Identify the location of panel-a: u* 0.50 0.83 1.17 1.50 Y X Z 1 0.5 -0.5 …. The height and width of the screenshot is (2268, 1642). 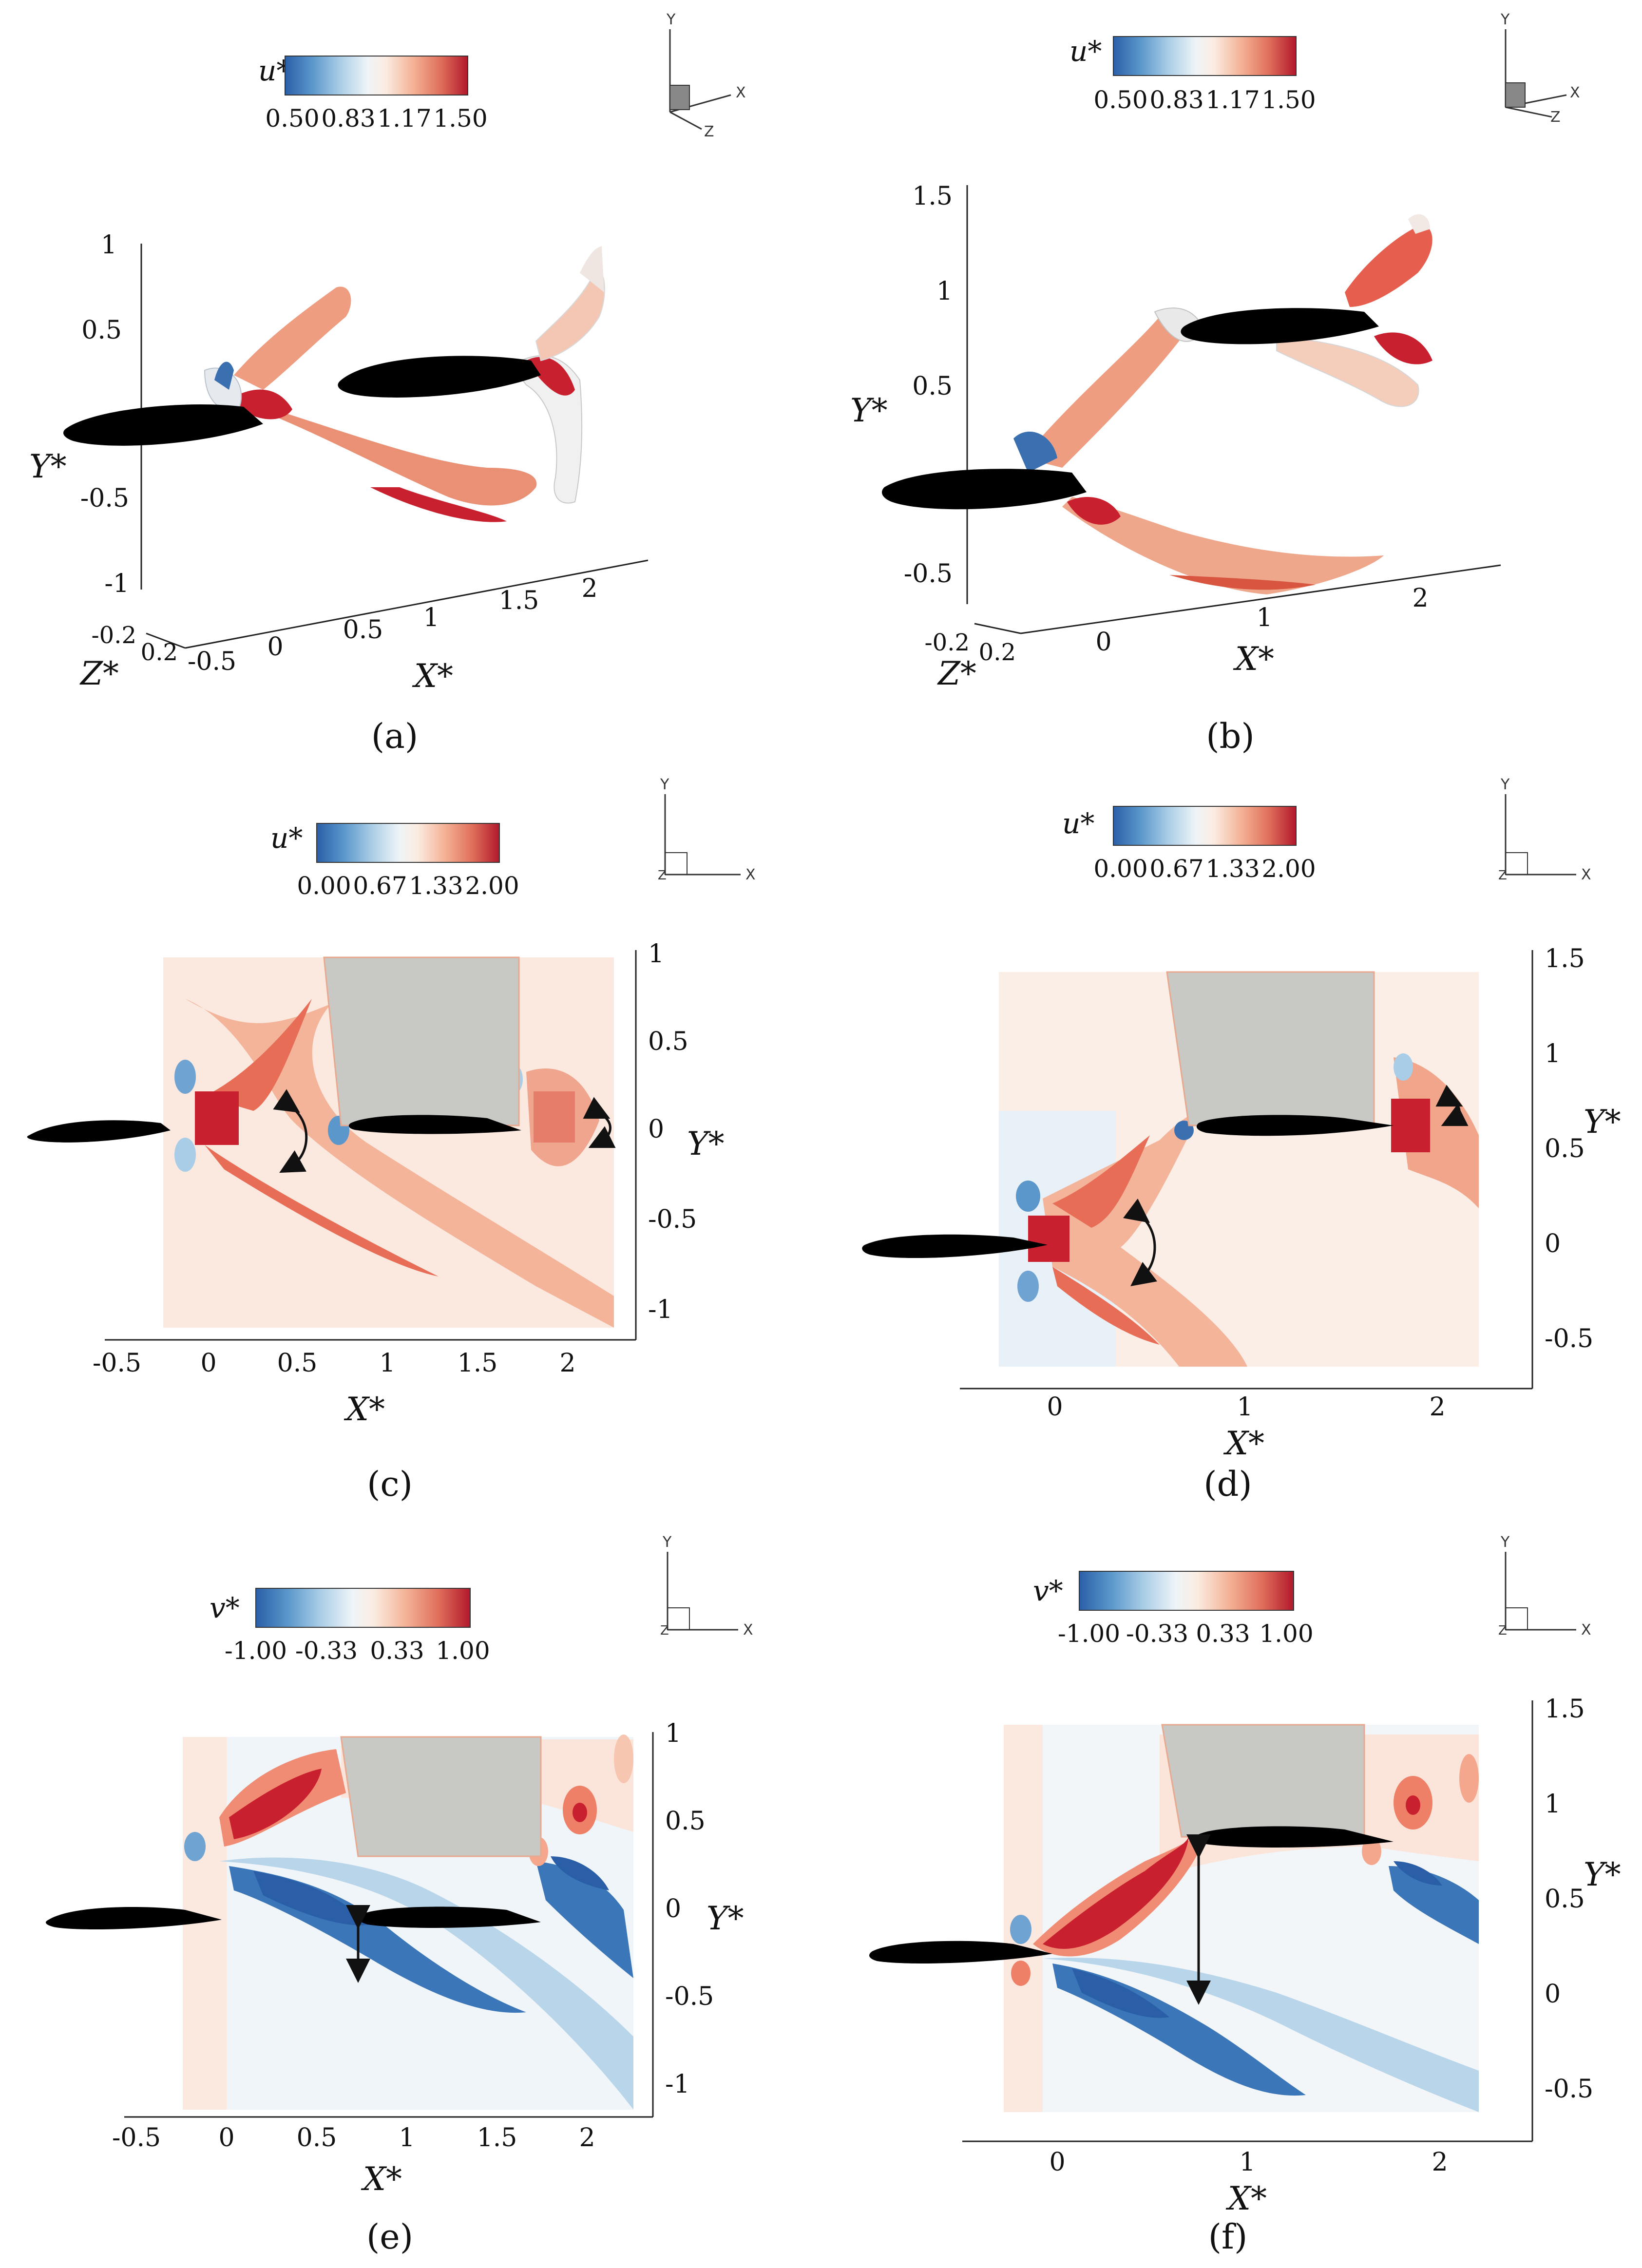
(387, 383).